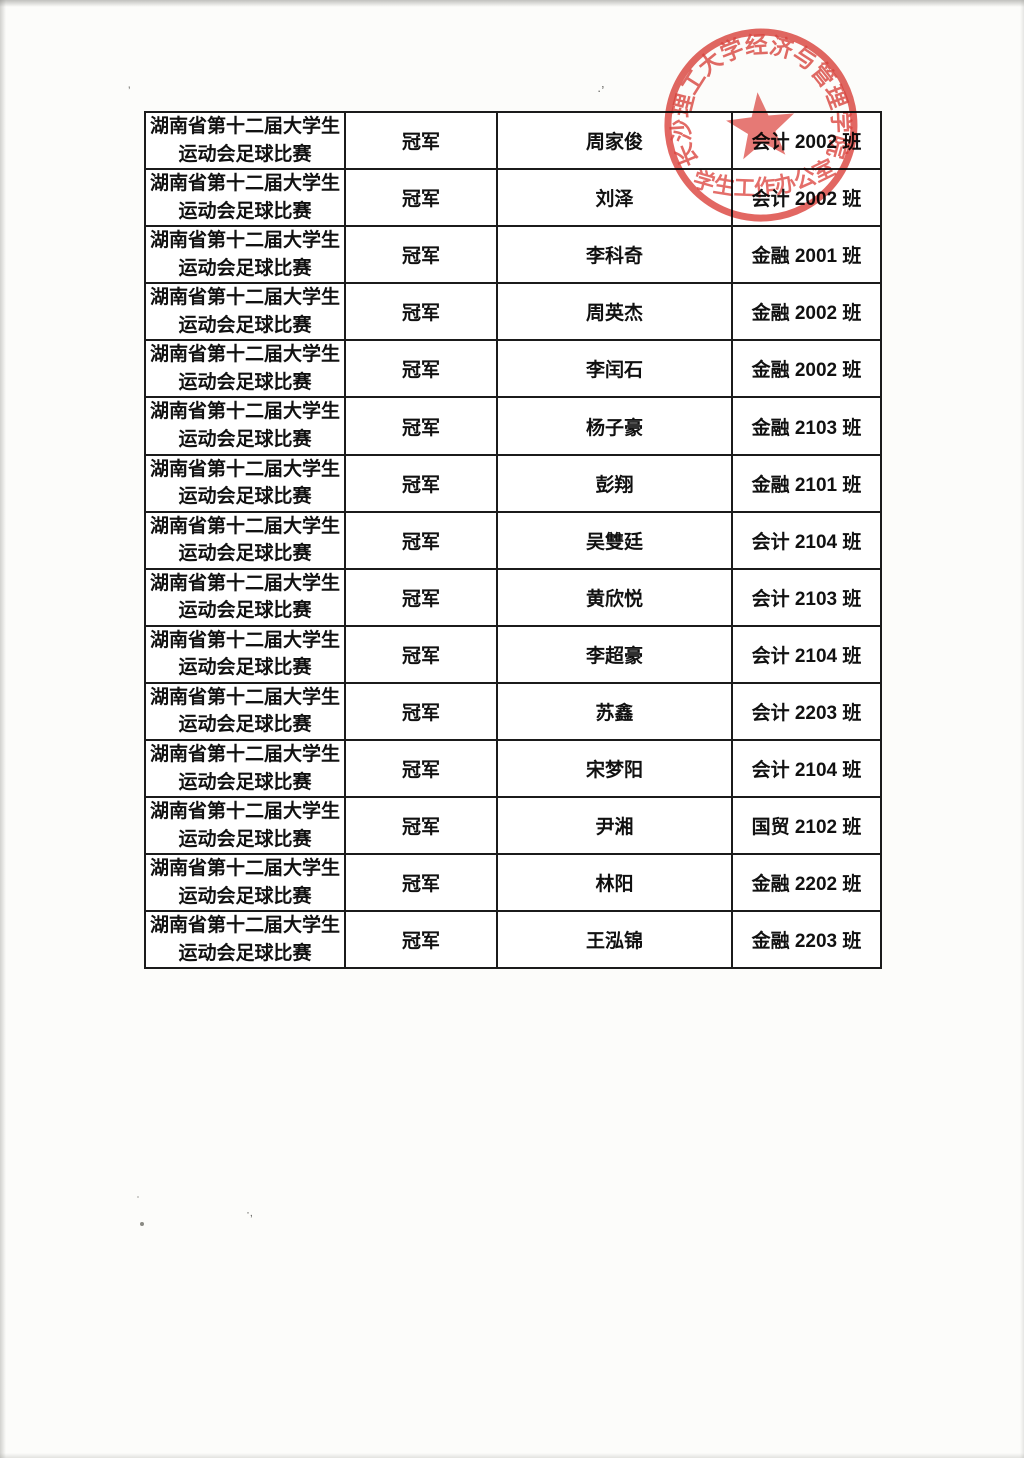 This screenshot has width=1024, height=1458. What do you see at coordinates (806, 883) in the screenshot?
I see `class-cell: 金融 2202 班` at bounding box center [806, 883].